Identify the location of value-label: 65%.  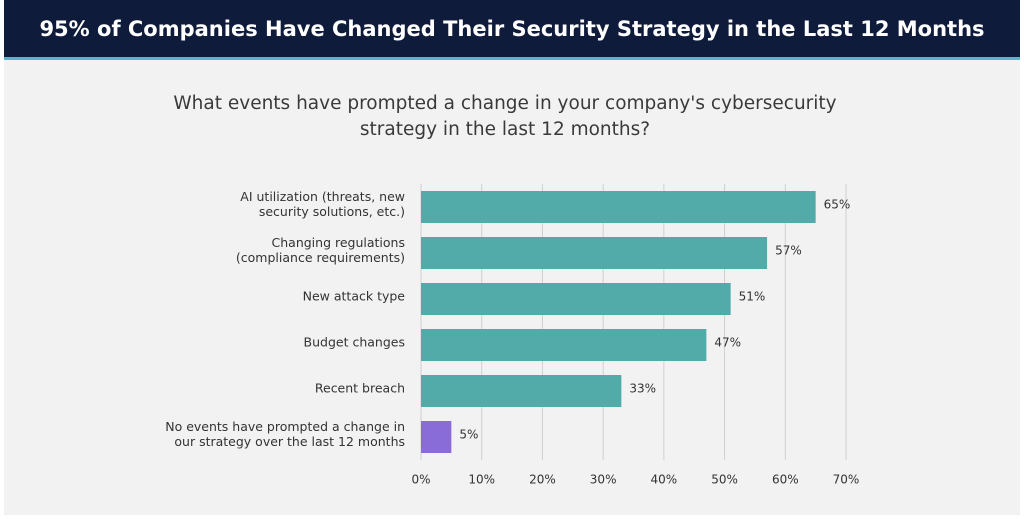
(837, 205).